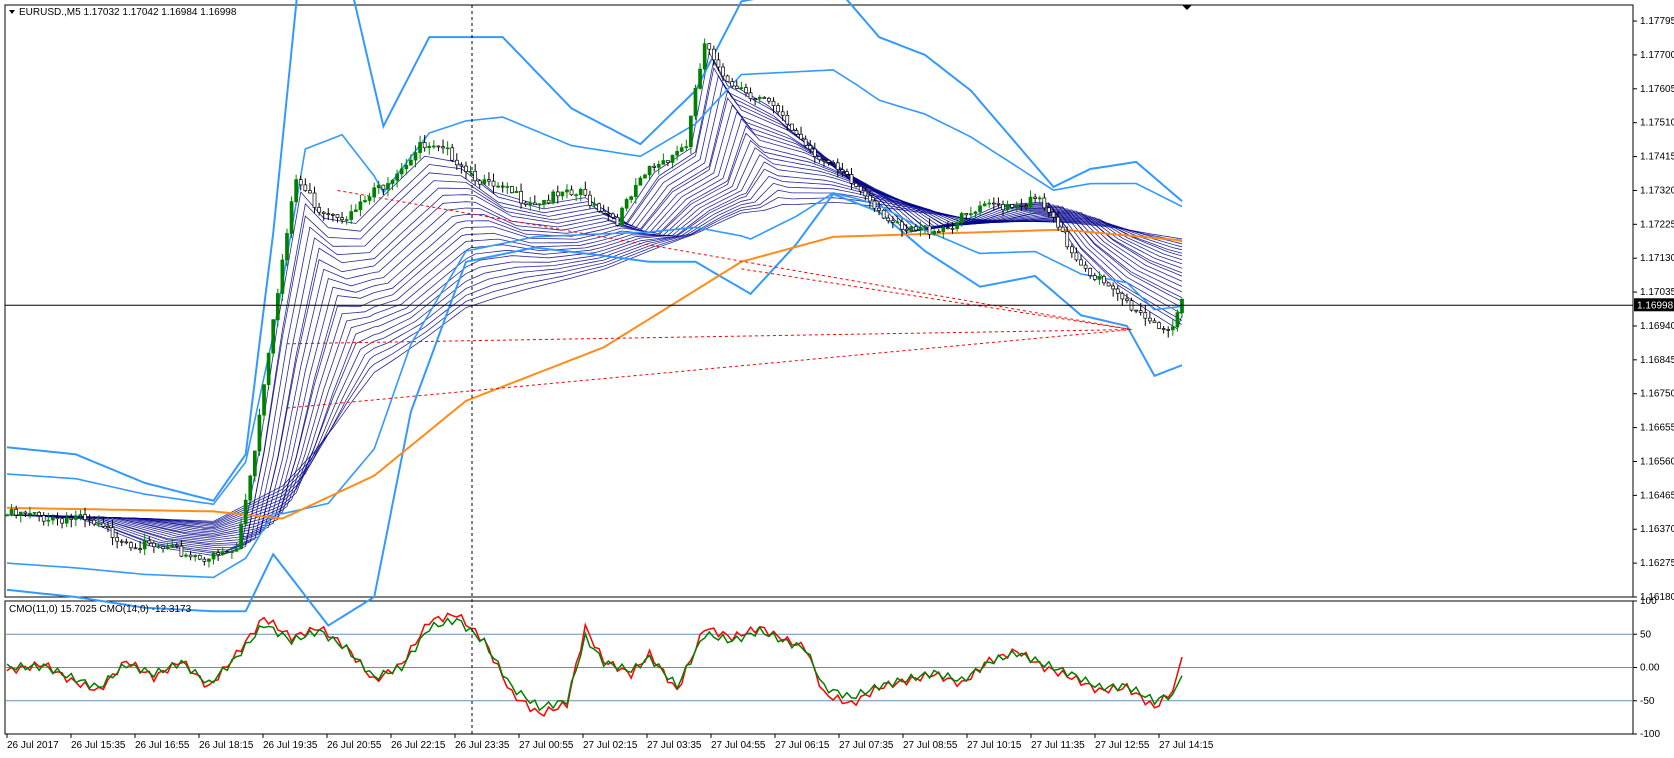 This screenshot has width=1674, height=758. I want to click on symbol-dropdown-icon, so click(12, 12).